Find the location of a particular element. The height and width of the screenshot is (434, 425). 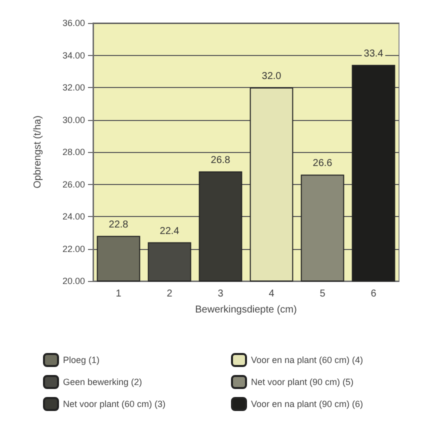

data-label: 32.0 is located at coordinates (272, 76).